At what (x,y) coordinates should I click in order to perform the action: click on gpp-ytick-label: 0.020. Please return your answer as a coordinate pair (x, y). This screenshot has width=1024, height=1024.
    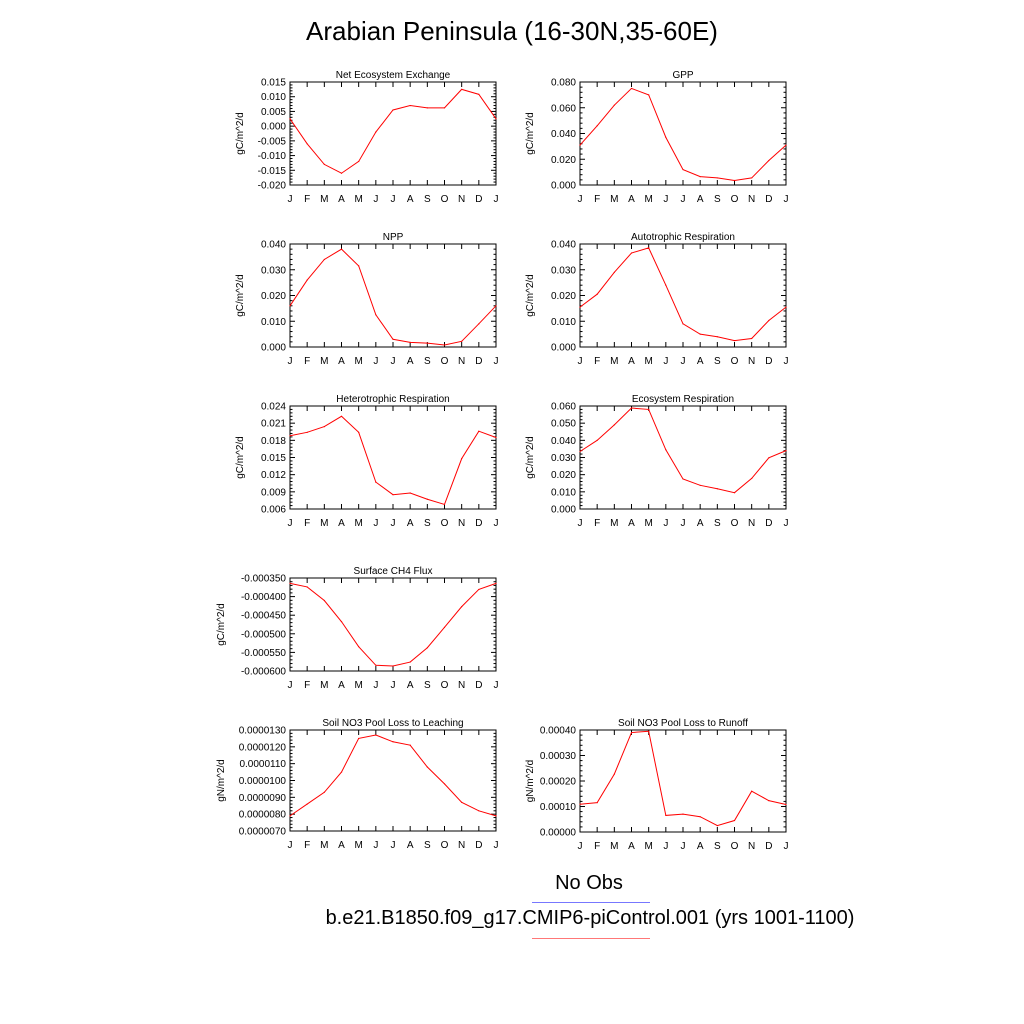
    Looking at the image, I should click on (563, 160).